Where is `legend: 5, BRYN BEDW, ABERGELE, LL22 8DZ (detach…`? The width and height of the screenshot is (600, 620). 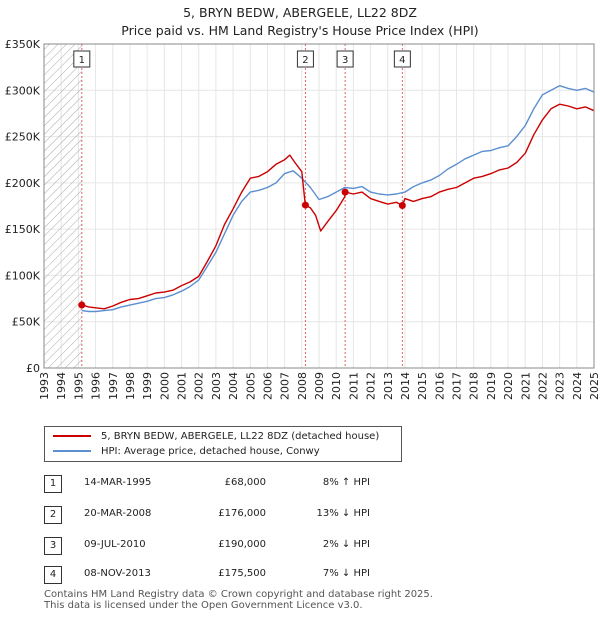 legend: 5, BRYN BEDW, ABERGELE, LL22 8DZ (detach… is located at coordinates (223, 444).